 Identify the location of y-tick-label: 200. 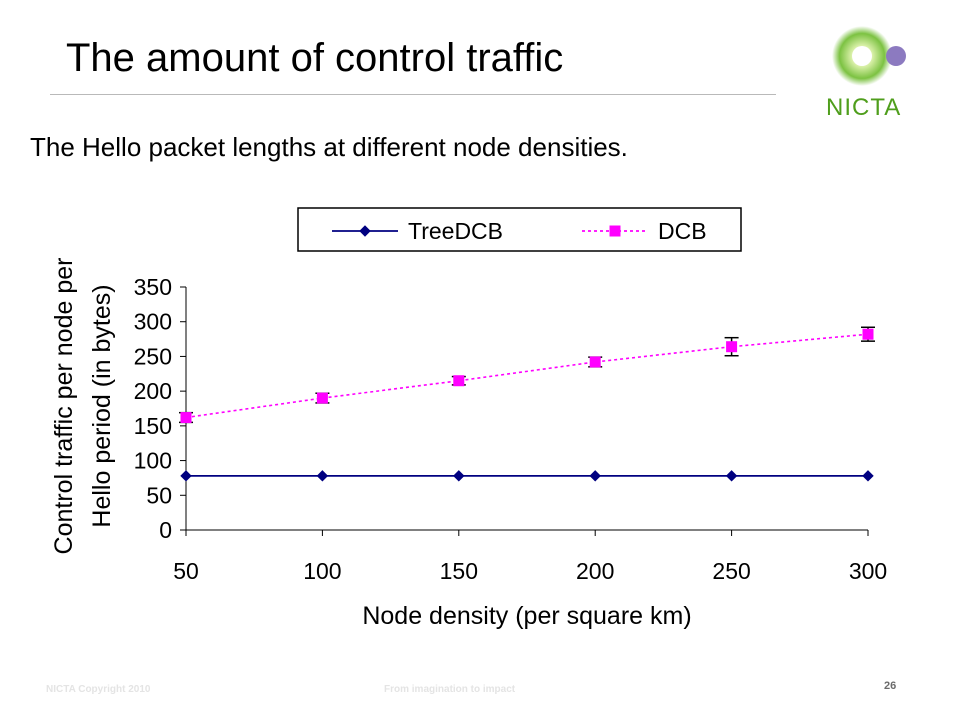
(153, 391).